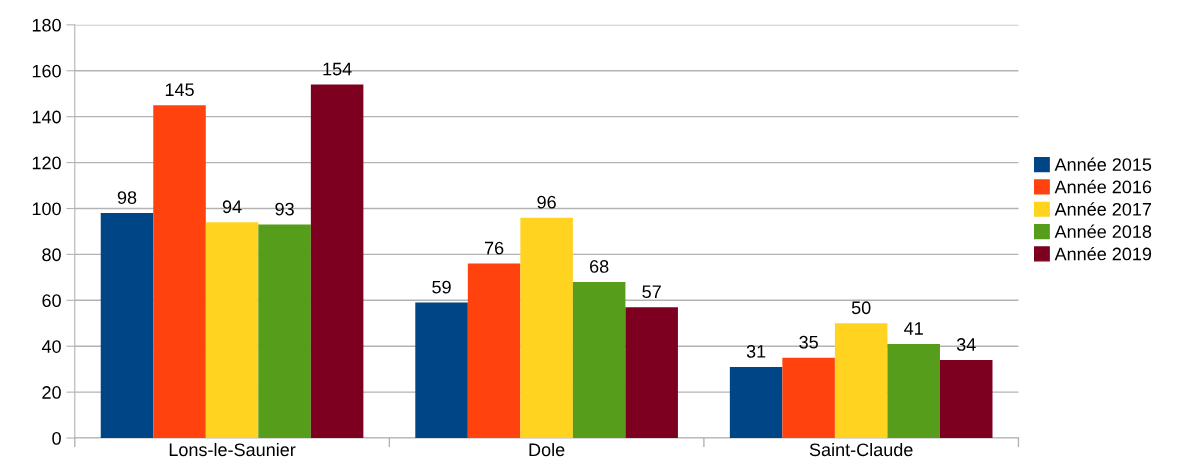 This screenshot has height=469, width=1187. Describe the element at coordinates (51, 255) in the screenshot. I see `y-tick-label: 80` at that location.